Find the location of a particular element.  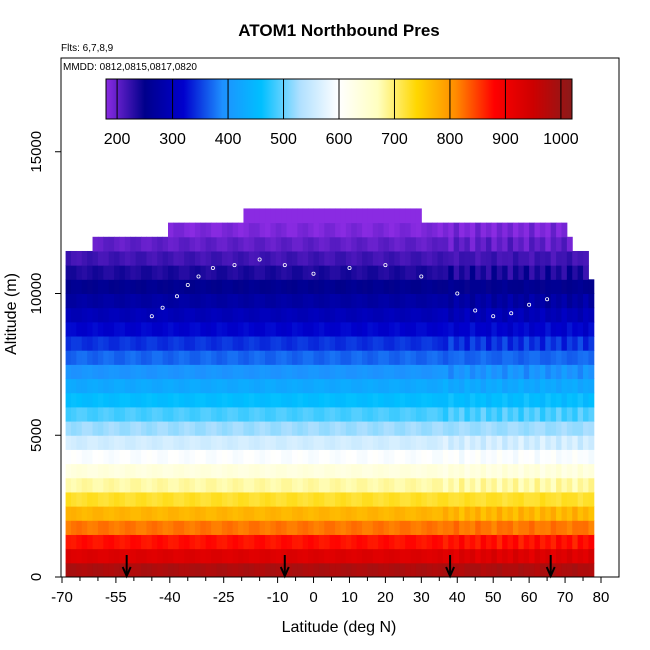

colorbar: 200 300 400 500 600 700 800 900 1000 is located at coordinates (341, 113).